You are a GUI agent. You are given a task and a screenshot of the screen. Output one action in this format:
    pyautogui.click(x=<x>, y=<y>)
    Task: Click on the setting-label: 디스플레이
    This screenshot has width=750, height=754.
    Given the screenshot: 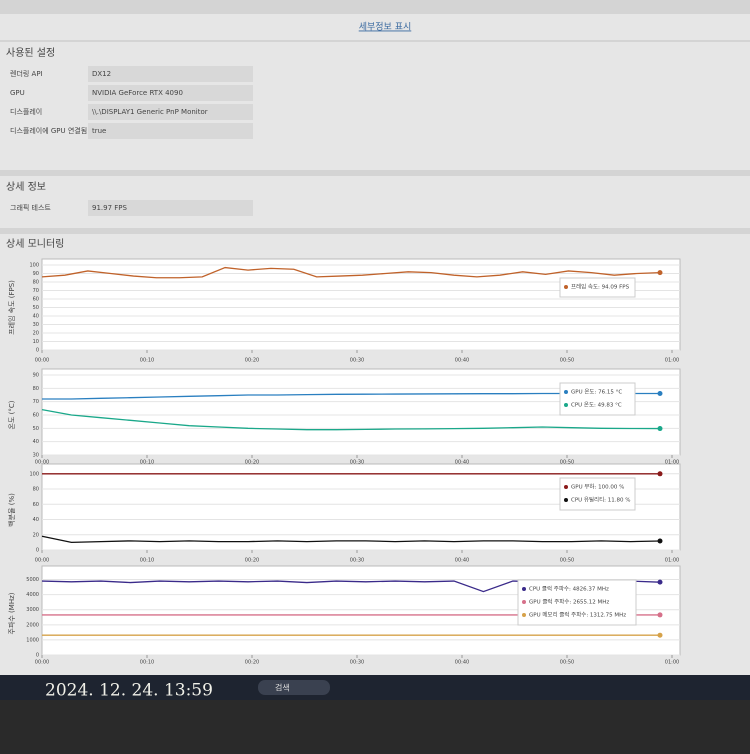 What is the action you would take?
    pyautogui.click(x=26, y=111)
    